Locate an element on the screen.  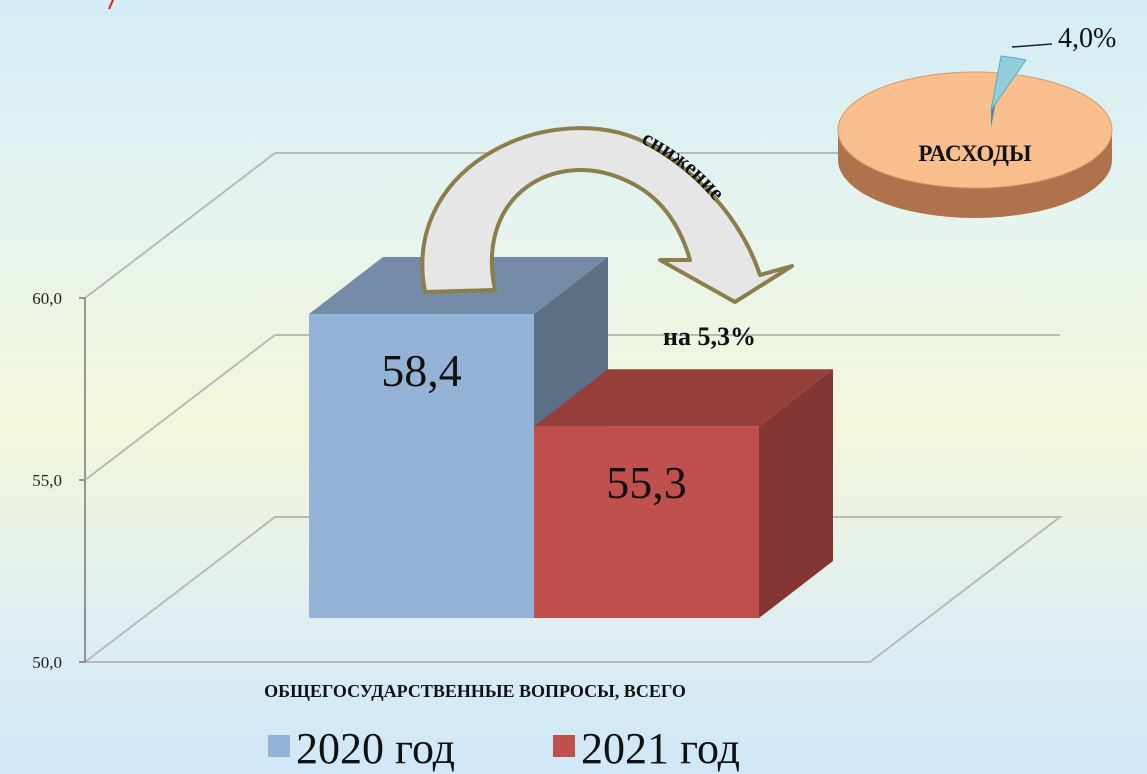
bar-labels: 58,4 55,3 is located at coordinates (534, 426).